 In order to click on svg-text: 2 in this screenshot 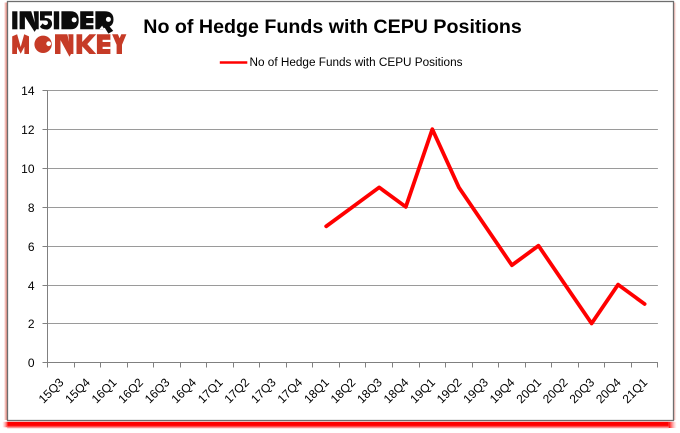, I will do `click(31, 324)`.